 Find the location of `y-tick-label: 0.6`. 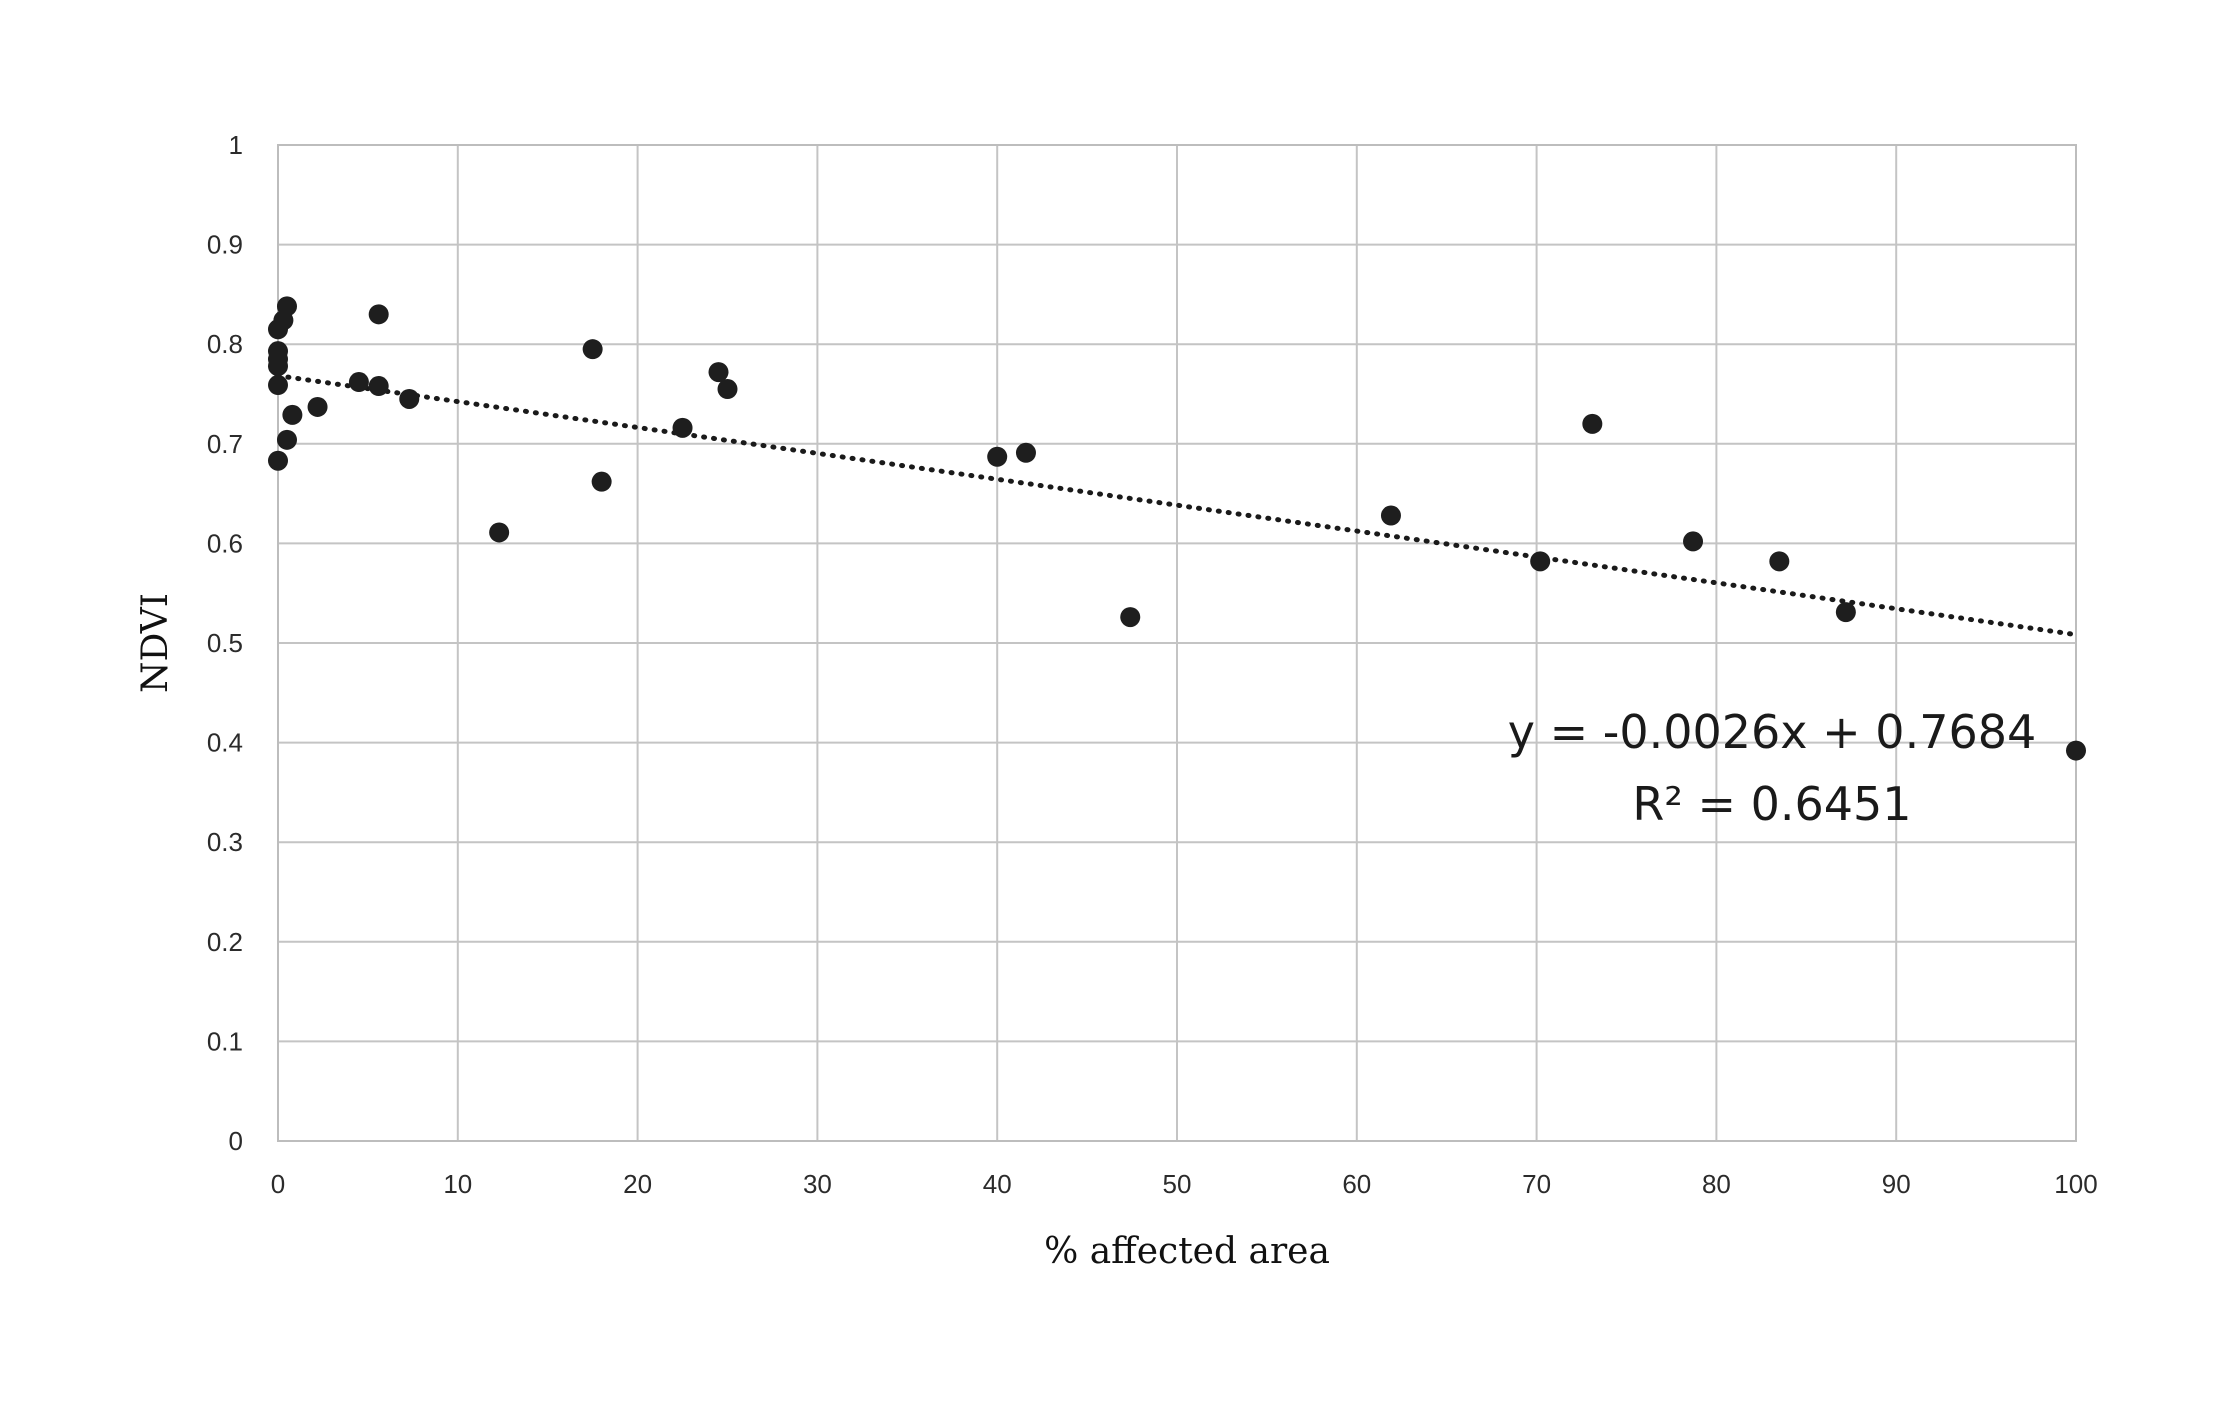

y-tick-label: 0.6 is located at coordinates (225, 543).